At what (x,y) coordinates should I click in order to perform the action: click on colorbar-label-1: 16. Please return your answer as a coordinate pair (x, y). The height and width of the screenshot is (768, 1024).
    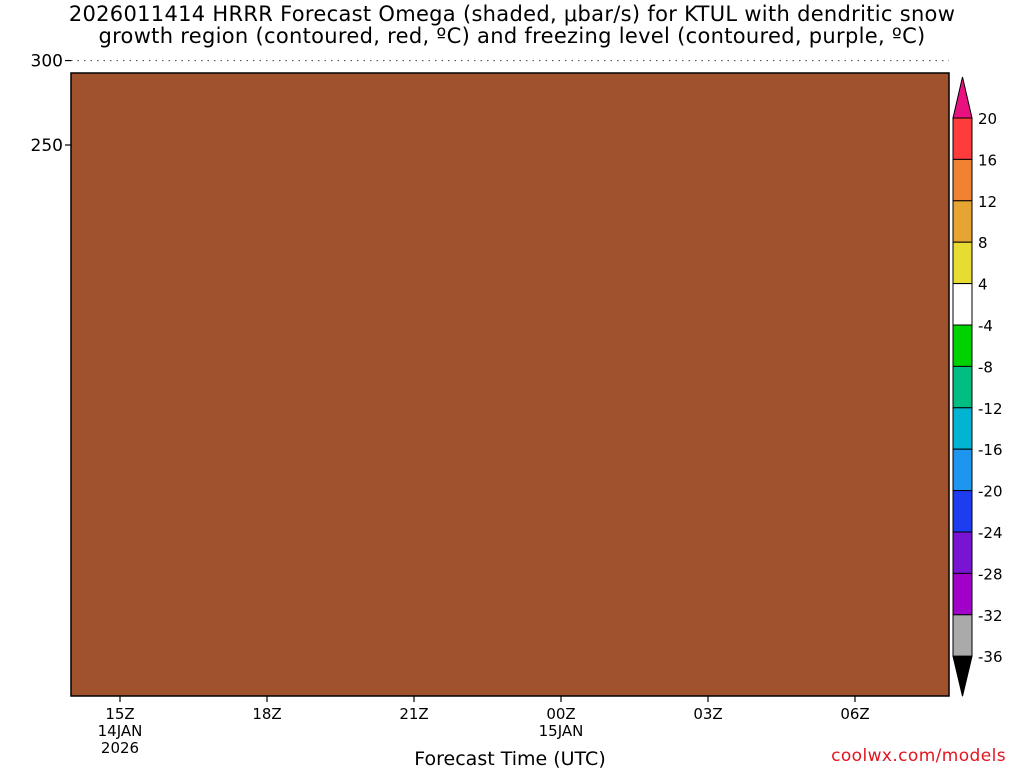
    Looking at the image, I should click on (987, 160).